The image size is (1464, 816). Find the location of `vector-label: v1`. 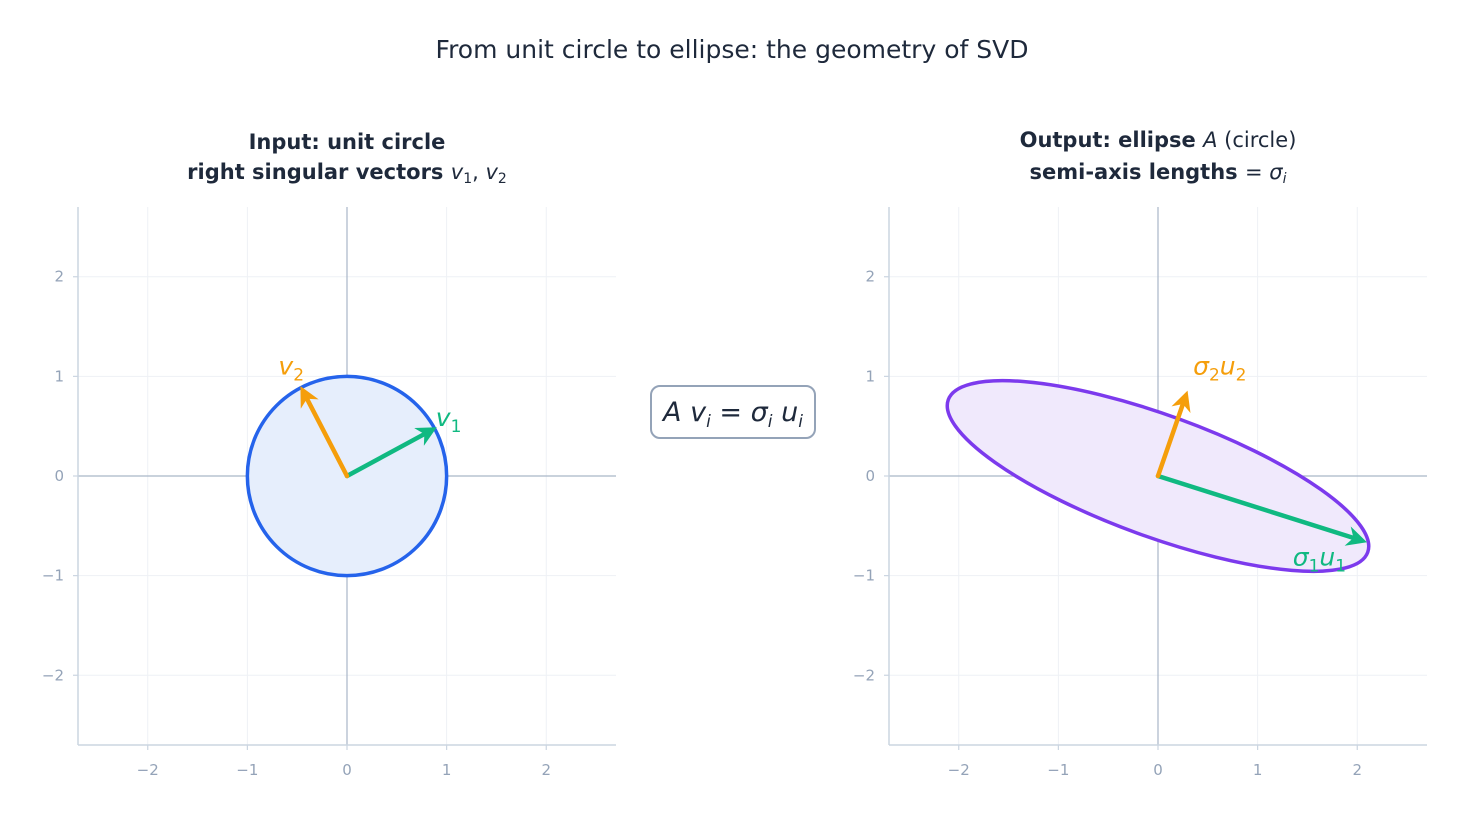

vector-label: v1 is located at coordinates (449, 420).